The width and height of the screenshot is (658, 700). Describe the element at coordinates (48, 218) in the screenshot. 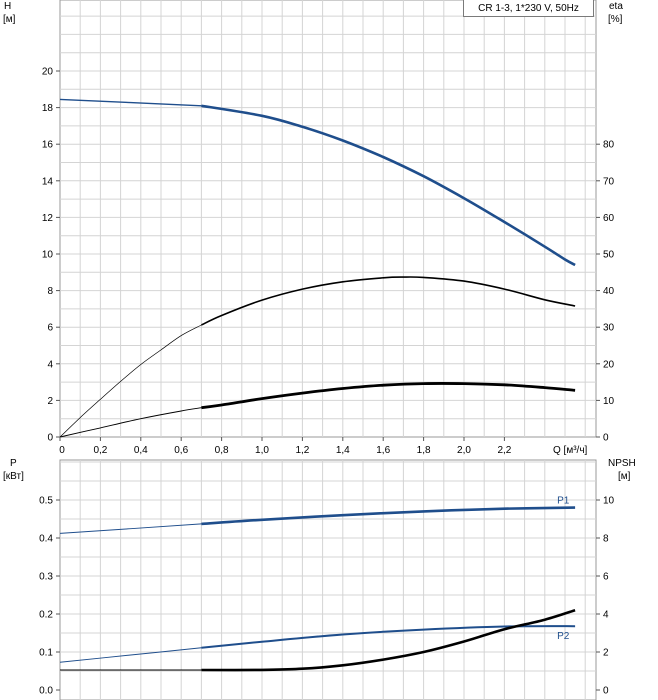

I see `top-y-left-tick-label: 12` at that location.